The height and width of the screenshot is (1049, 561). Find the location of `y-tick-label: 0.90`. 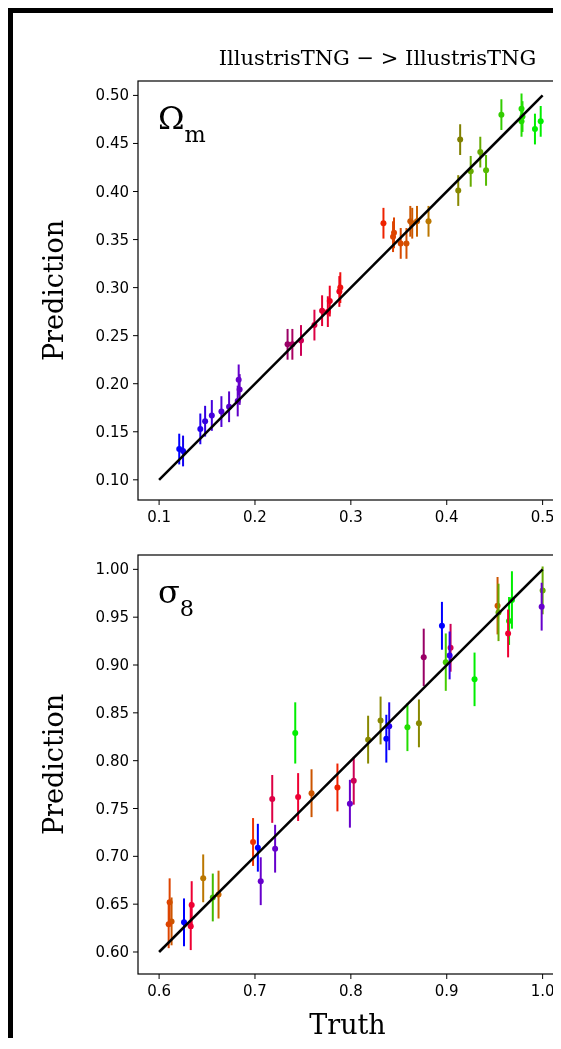

y-tick-label: 0.90 is located at coordinates (112, 665).